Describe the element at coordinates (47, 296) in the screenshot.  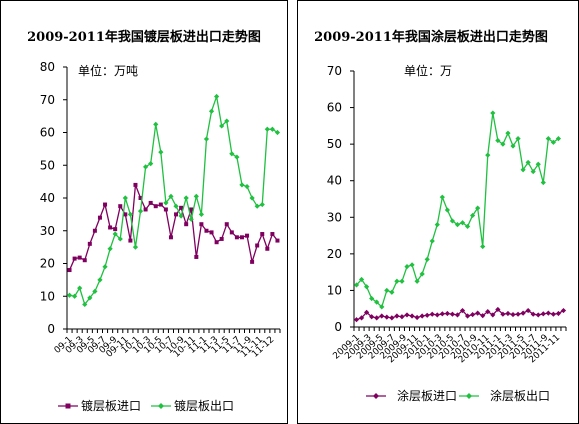
I see `y-tick-label: 10` at that location.